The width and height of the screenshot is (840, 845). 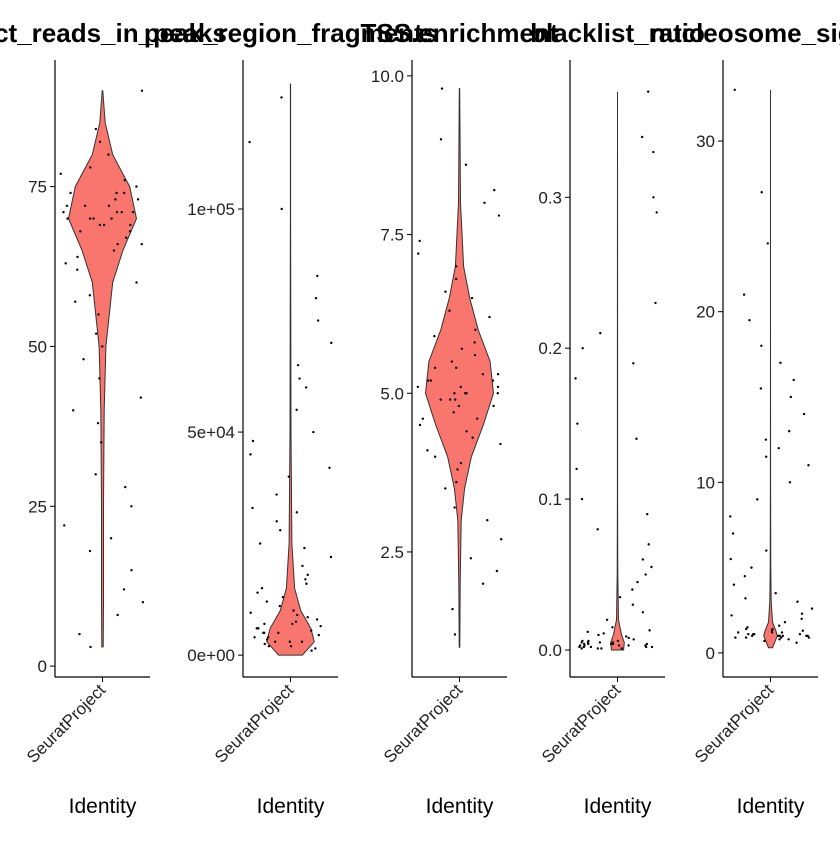 What do you see at coordinates (705, 312) in the screenshot?
I see `y-tick-label: 20` at bounding box center [705, 312].